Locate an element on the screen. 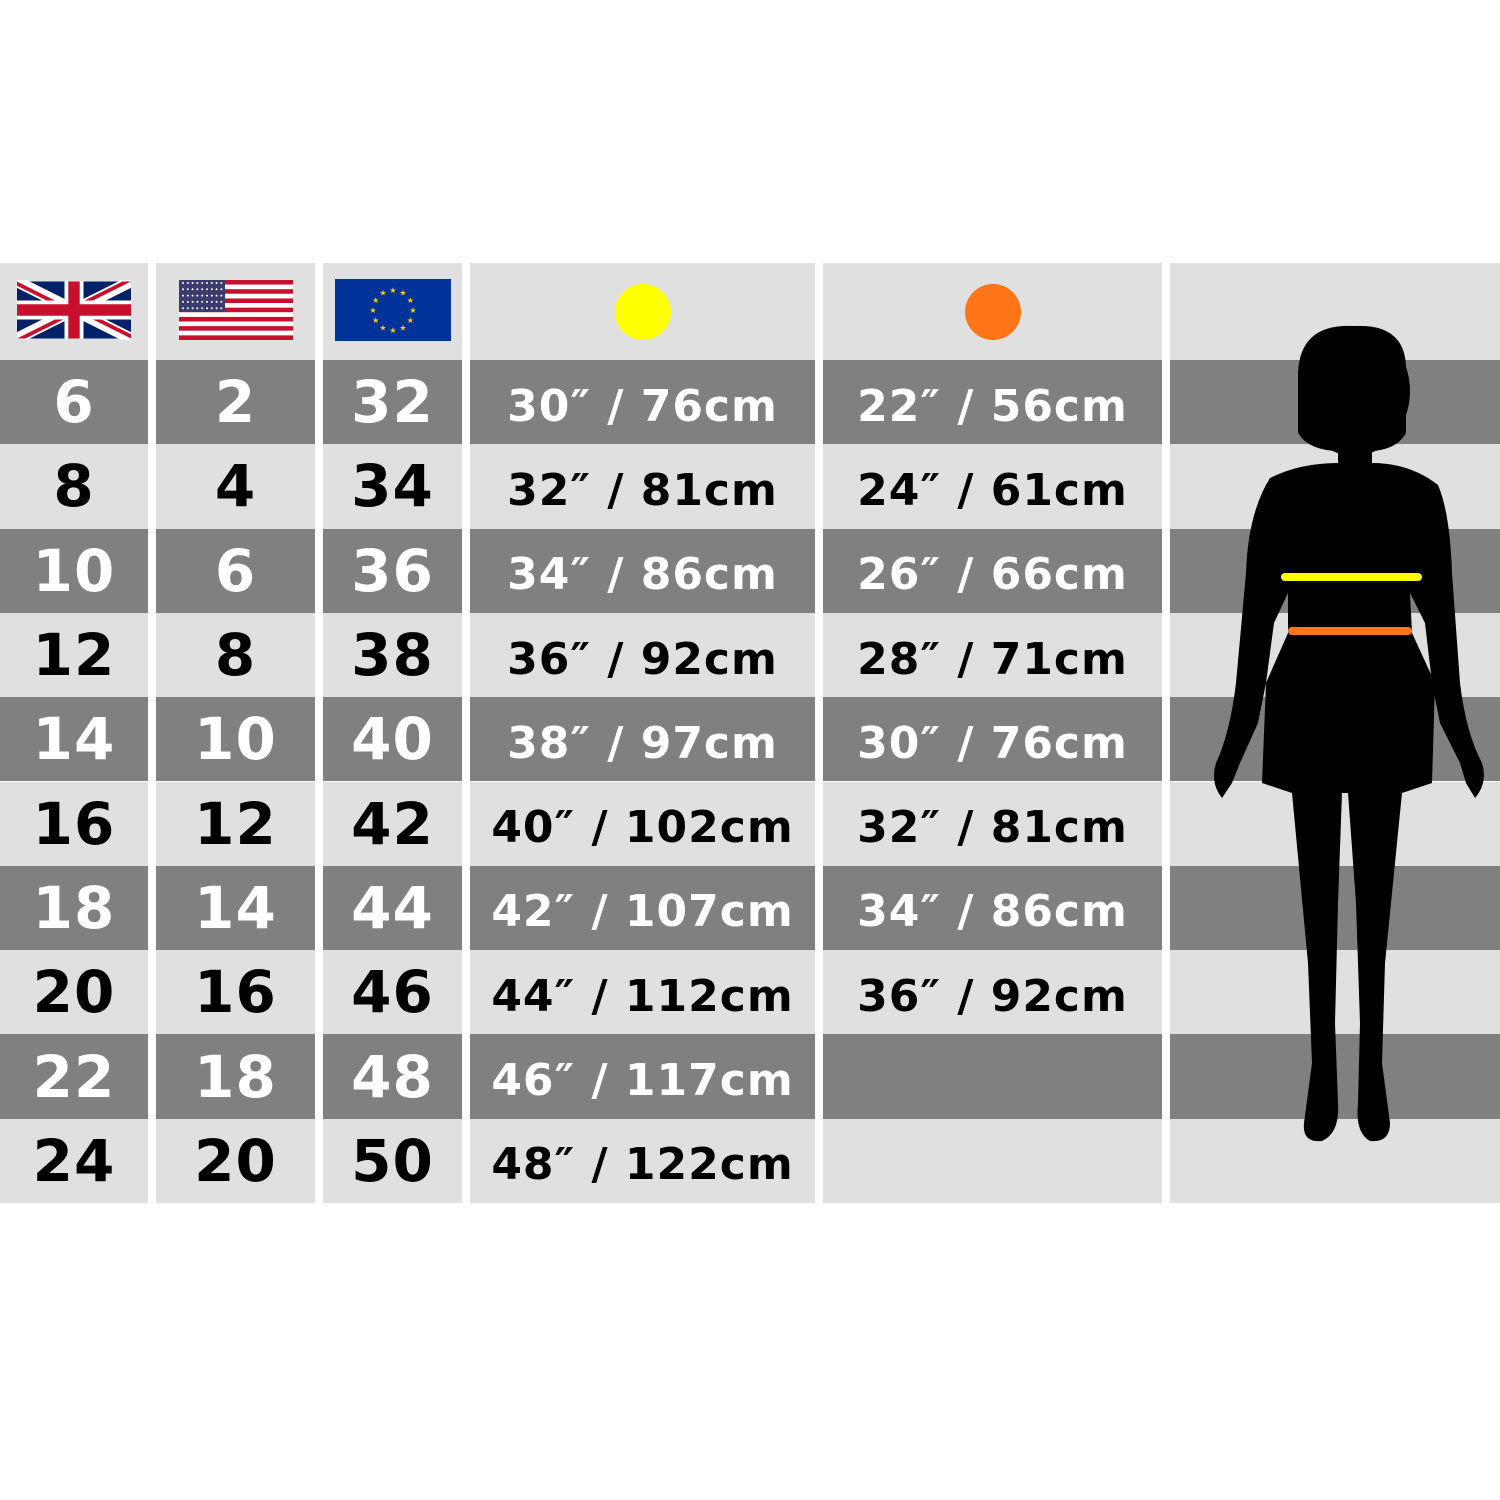 The width and height of the screenshot is (1500, 1500). cell-uk: 10 is located at coordinates (74, 570).